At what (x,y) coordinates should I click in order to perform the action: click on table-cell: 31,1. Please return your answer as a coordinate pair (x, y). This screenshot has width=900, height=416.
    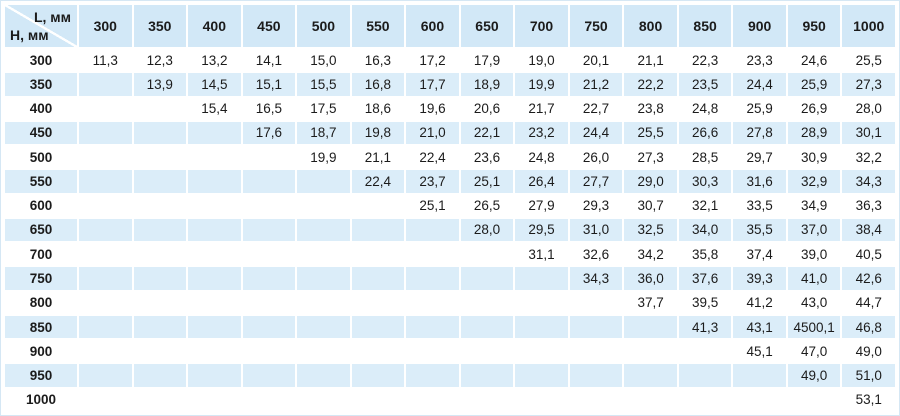
    Looking at the image, I should click on (541, 254).